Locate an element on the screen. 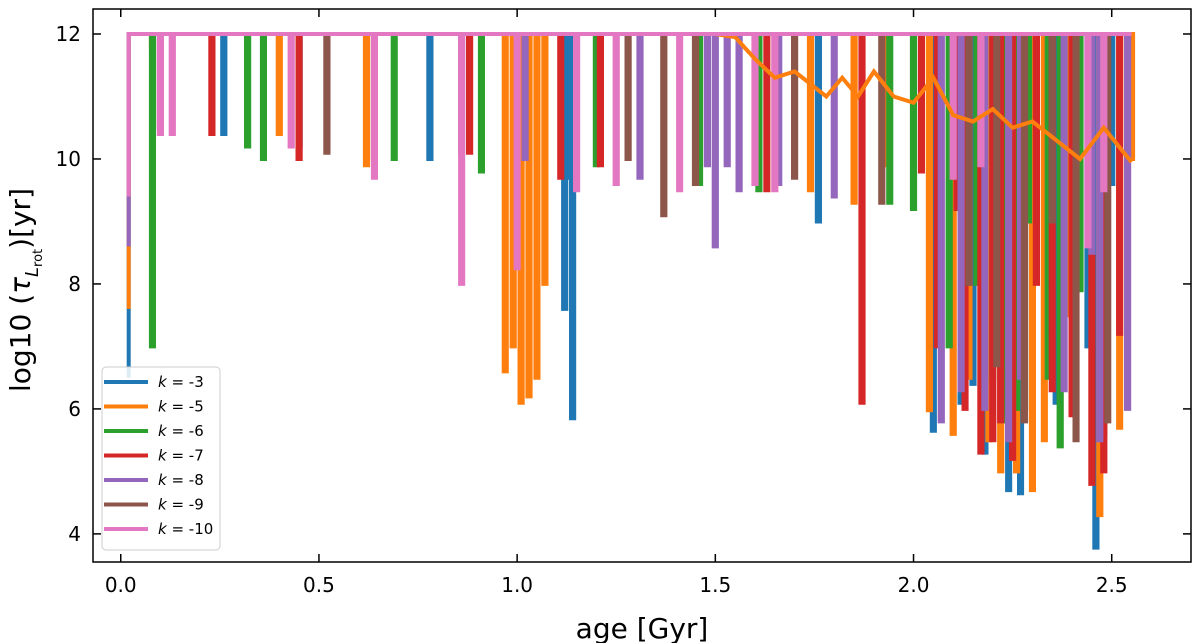 Image resolution: width=1200 pixels, height=643 pixels. legend-label-5: k = -9 is located at coordinates (181, 505).